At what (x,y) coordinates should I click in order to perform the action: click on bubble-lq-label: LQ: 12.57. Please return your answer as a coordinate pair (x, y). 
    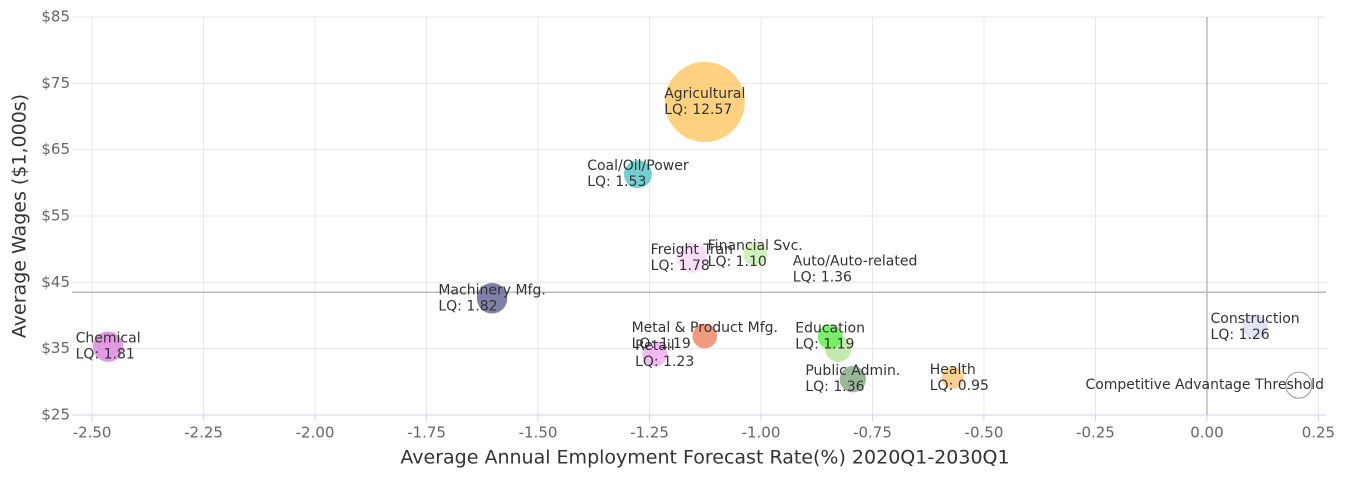
    Looking at the image, I should click on (698, 110).